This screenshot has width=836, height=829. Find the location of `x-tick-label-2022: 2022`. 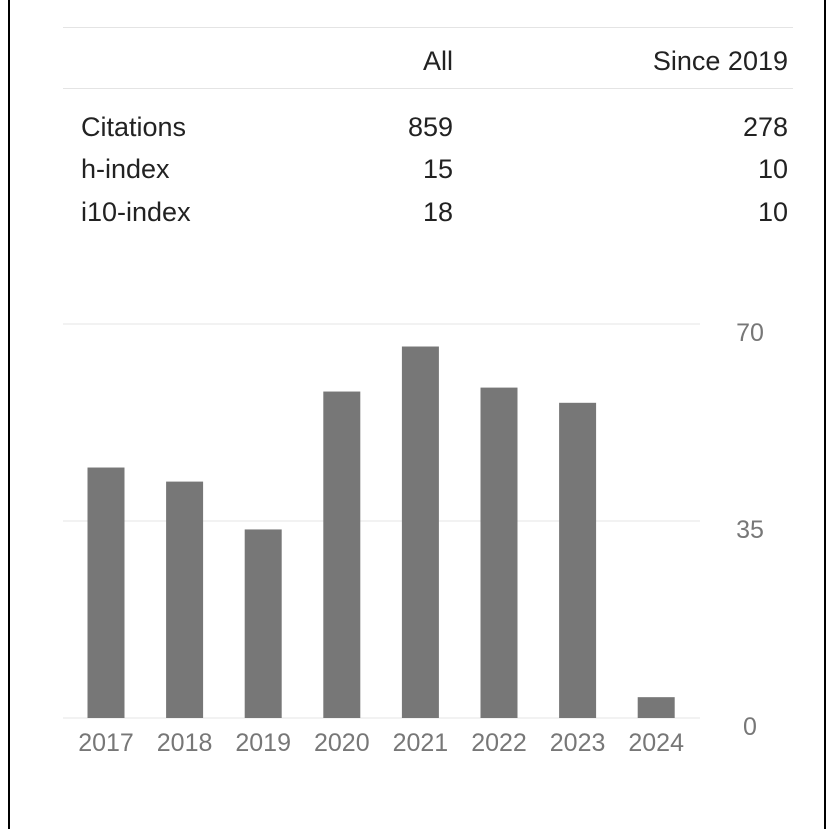

x-tick-label-2022: 2022 is located at coordinates (499, 743).